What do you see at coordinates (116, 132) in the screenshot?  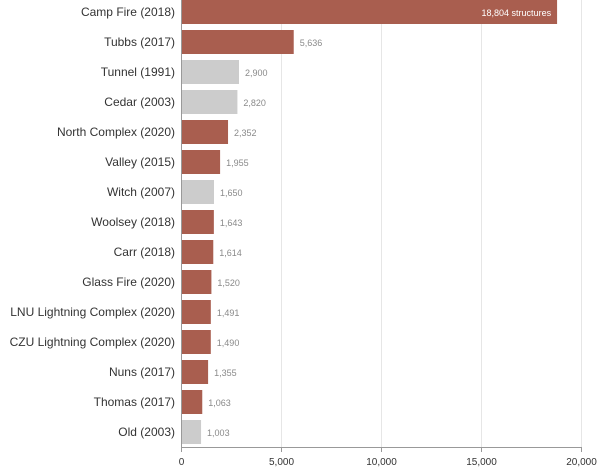 I see `category-label: North Complex (2020)` at bounding box center [116, 132].